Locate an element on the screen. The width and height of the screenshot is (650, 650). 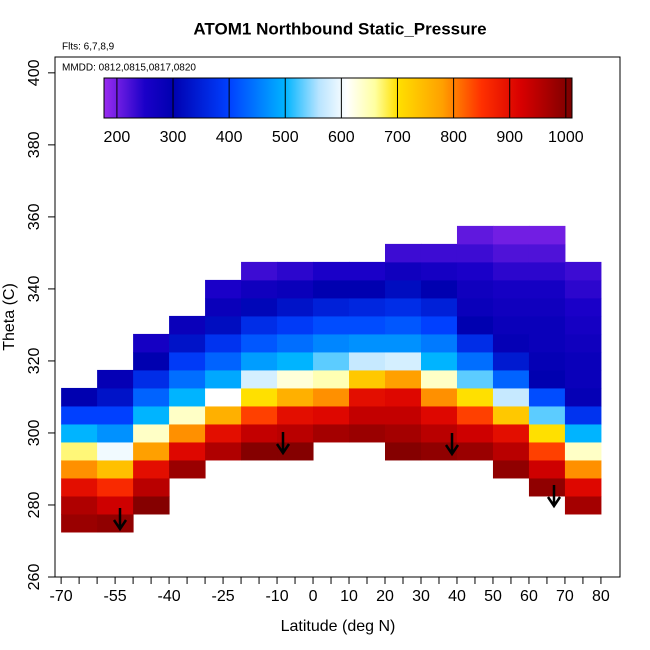
x-tick-label: -70 is located at coordinates (61, 596).